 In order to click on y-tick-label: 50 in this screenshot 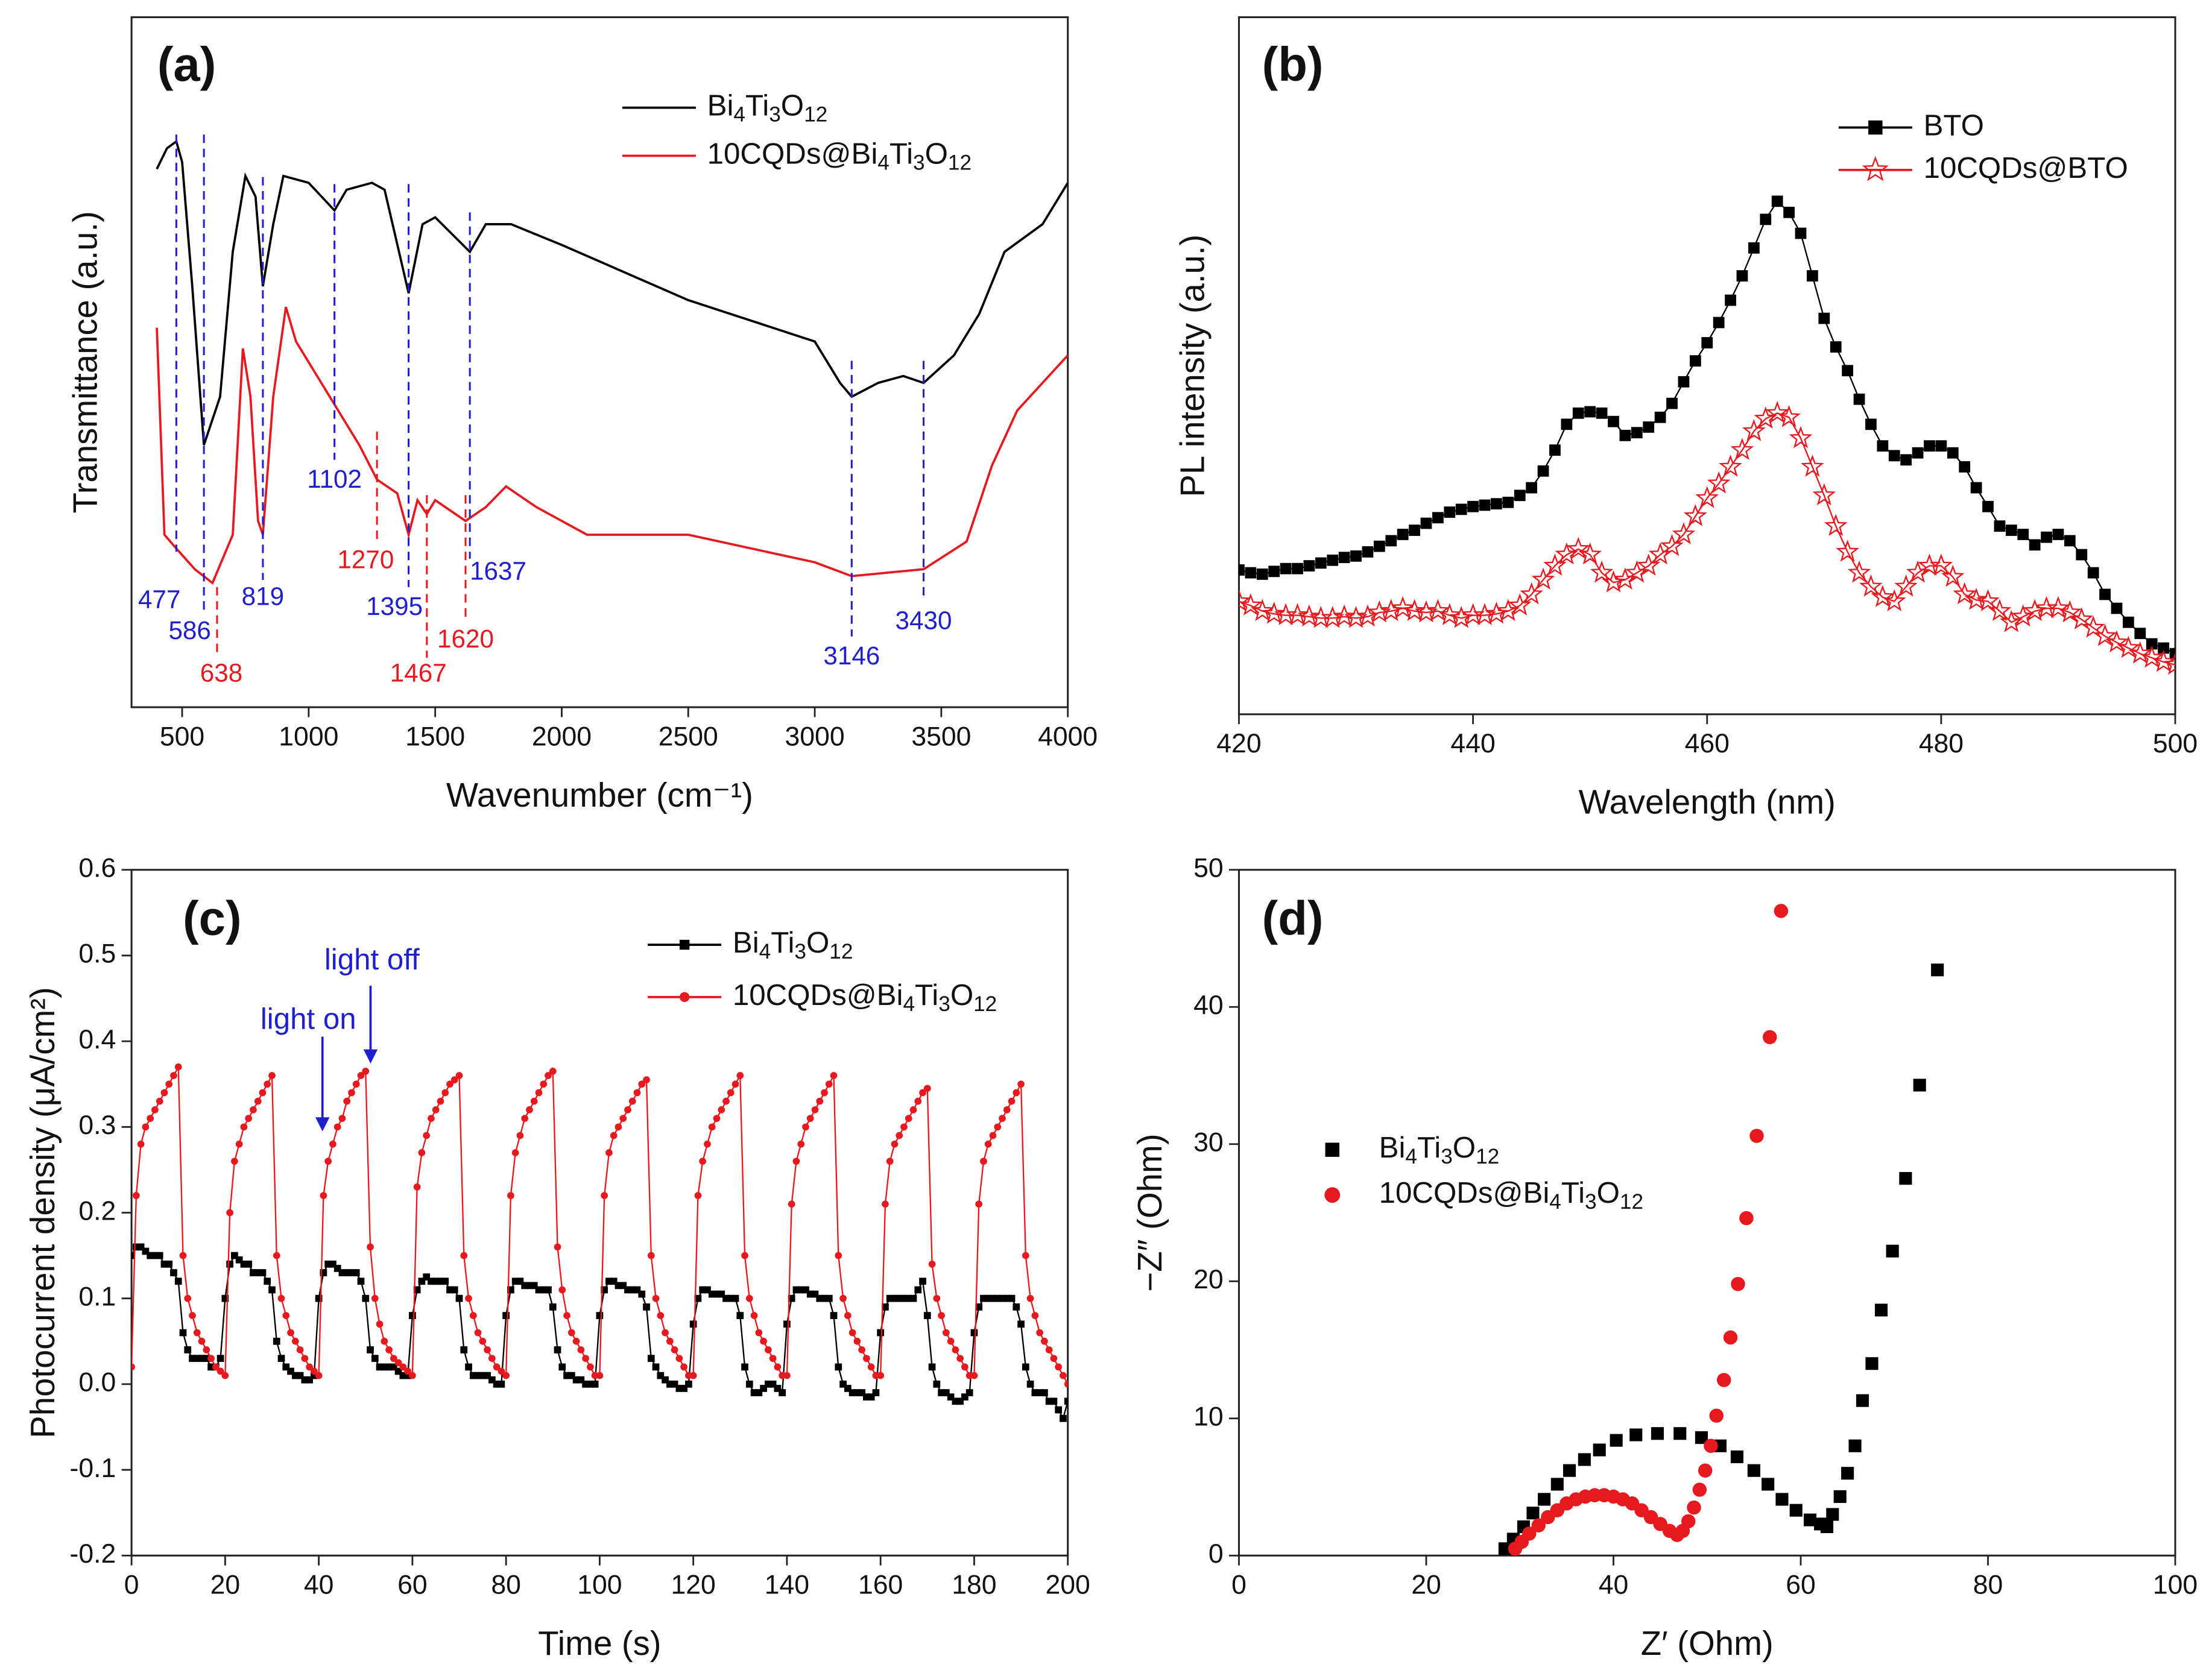, I will do `click(1208, 868)`.